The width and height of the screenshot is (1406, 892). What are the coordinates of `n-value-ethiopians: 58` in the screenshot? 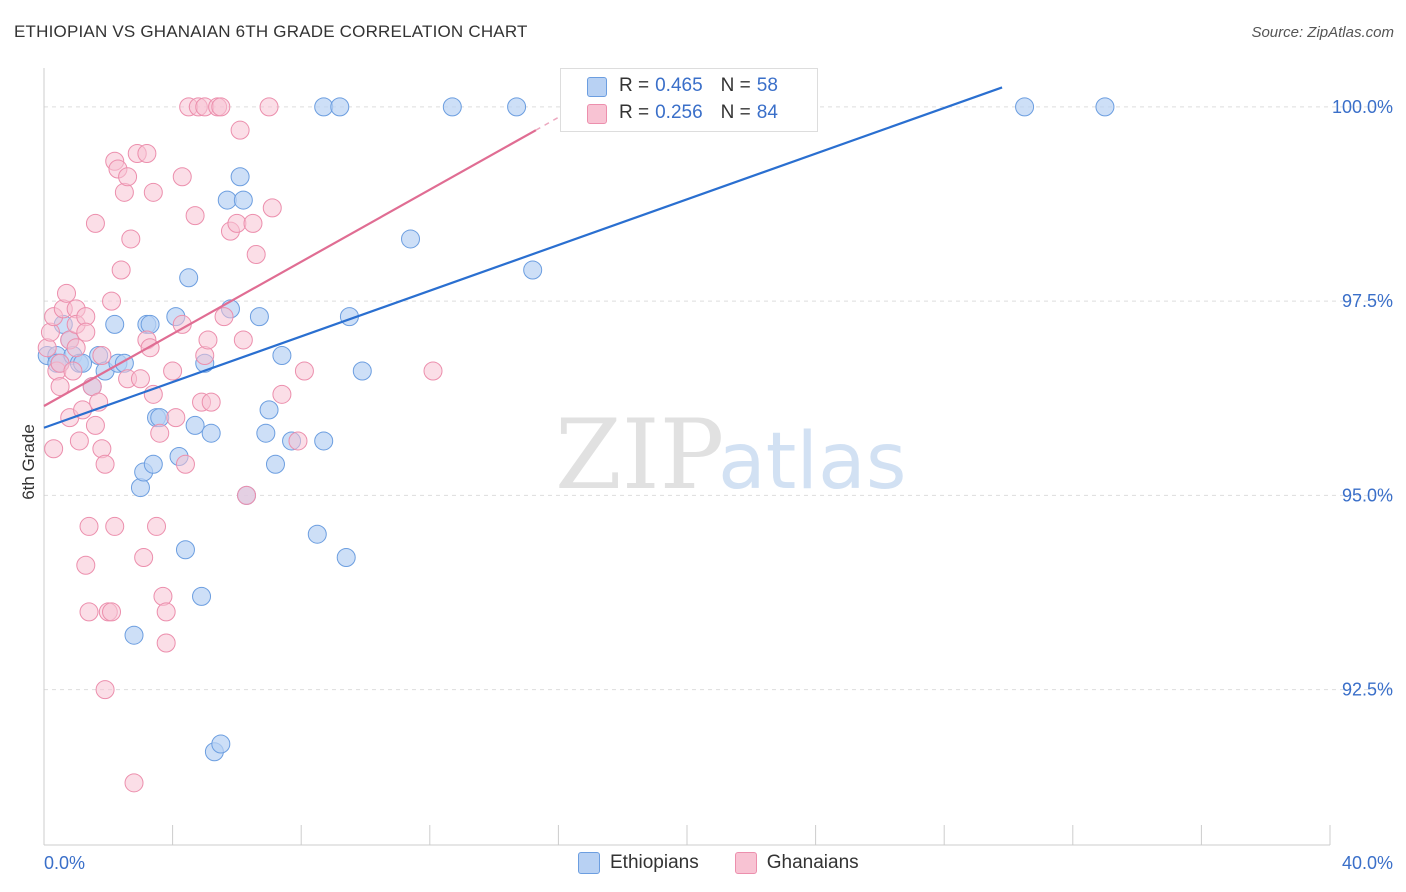 It's located at (767, 85).